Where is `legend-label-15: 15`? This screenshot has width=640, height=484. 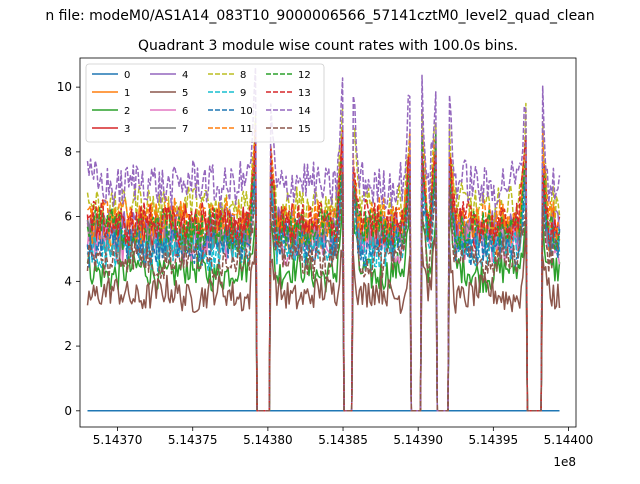 legend-label-15: 15 is located at coordinates (304, 129).